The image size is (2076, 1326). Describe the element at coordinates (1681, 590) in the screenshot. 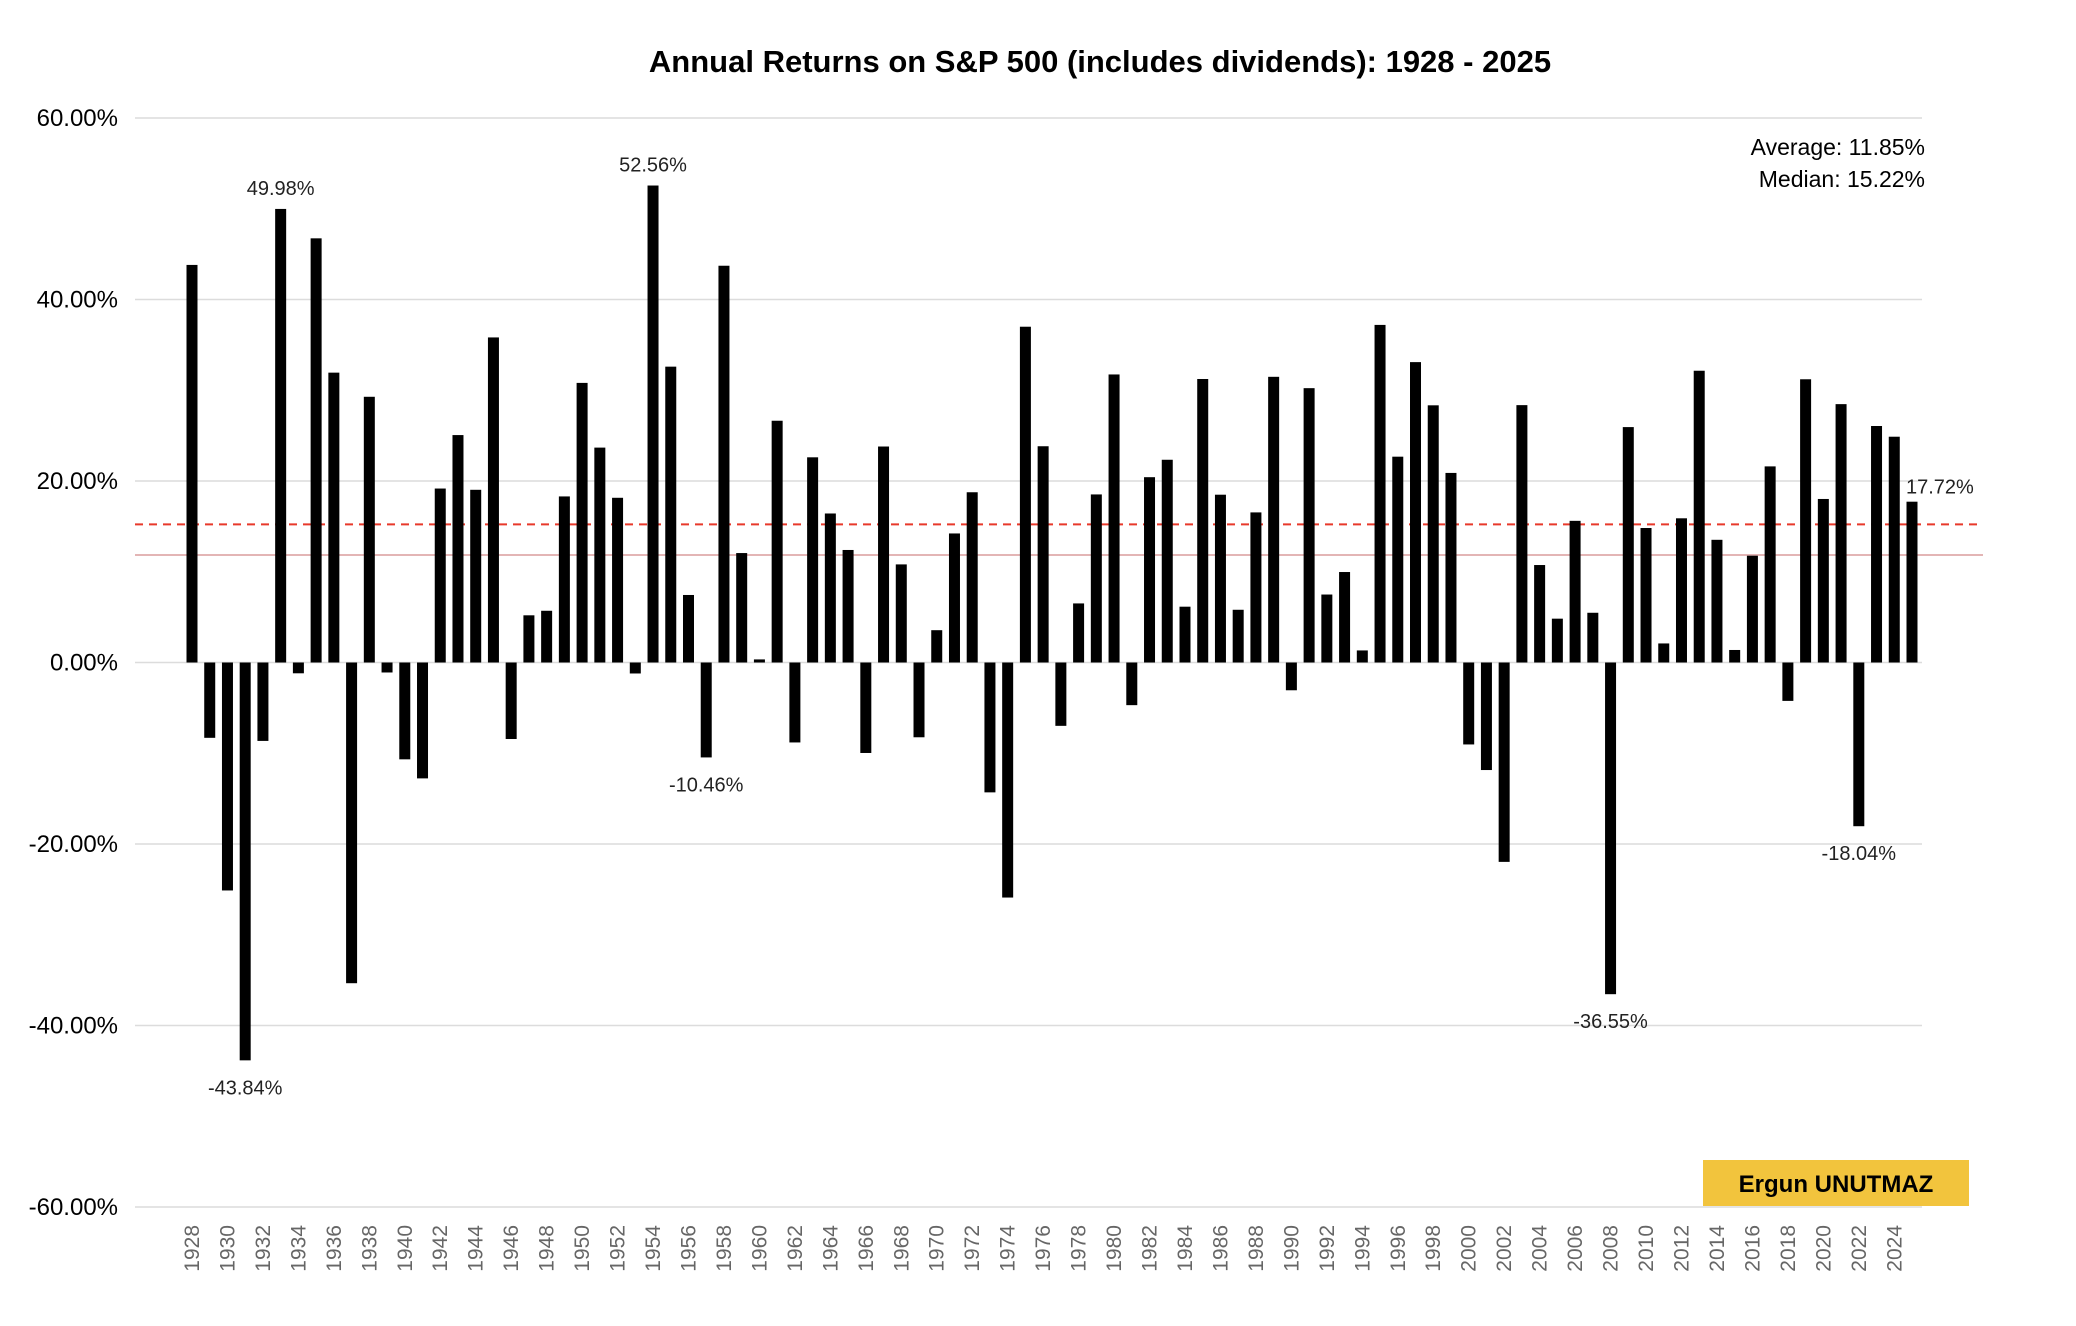

I see `bar-2012` at that location.